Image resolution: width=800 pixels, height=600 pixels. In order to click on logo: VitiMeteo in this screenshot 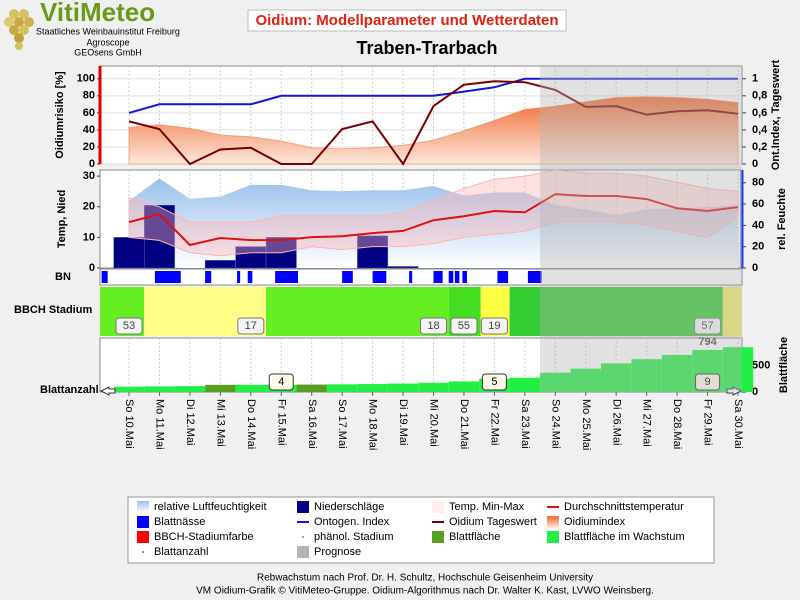, I will do `click(97, 13)`.